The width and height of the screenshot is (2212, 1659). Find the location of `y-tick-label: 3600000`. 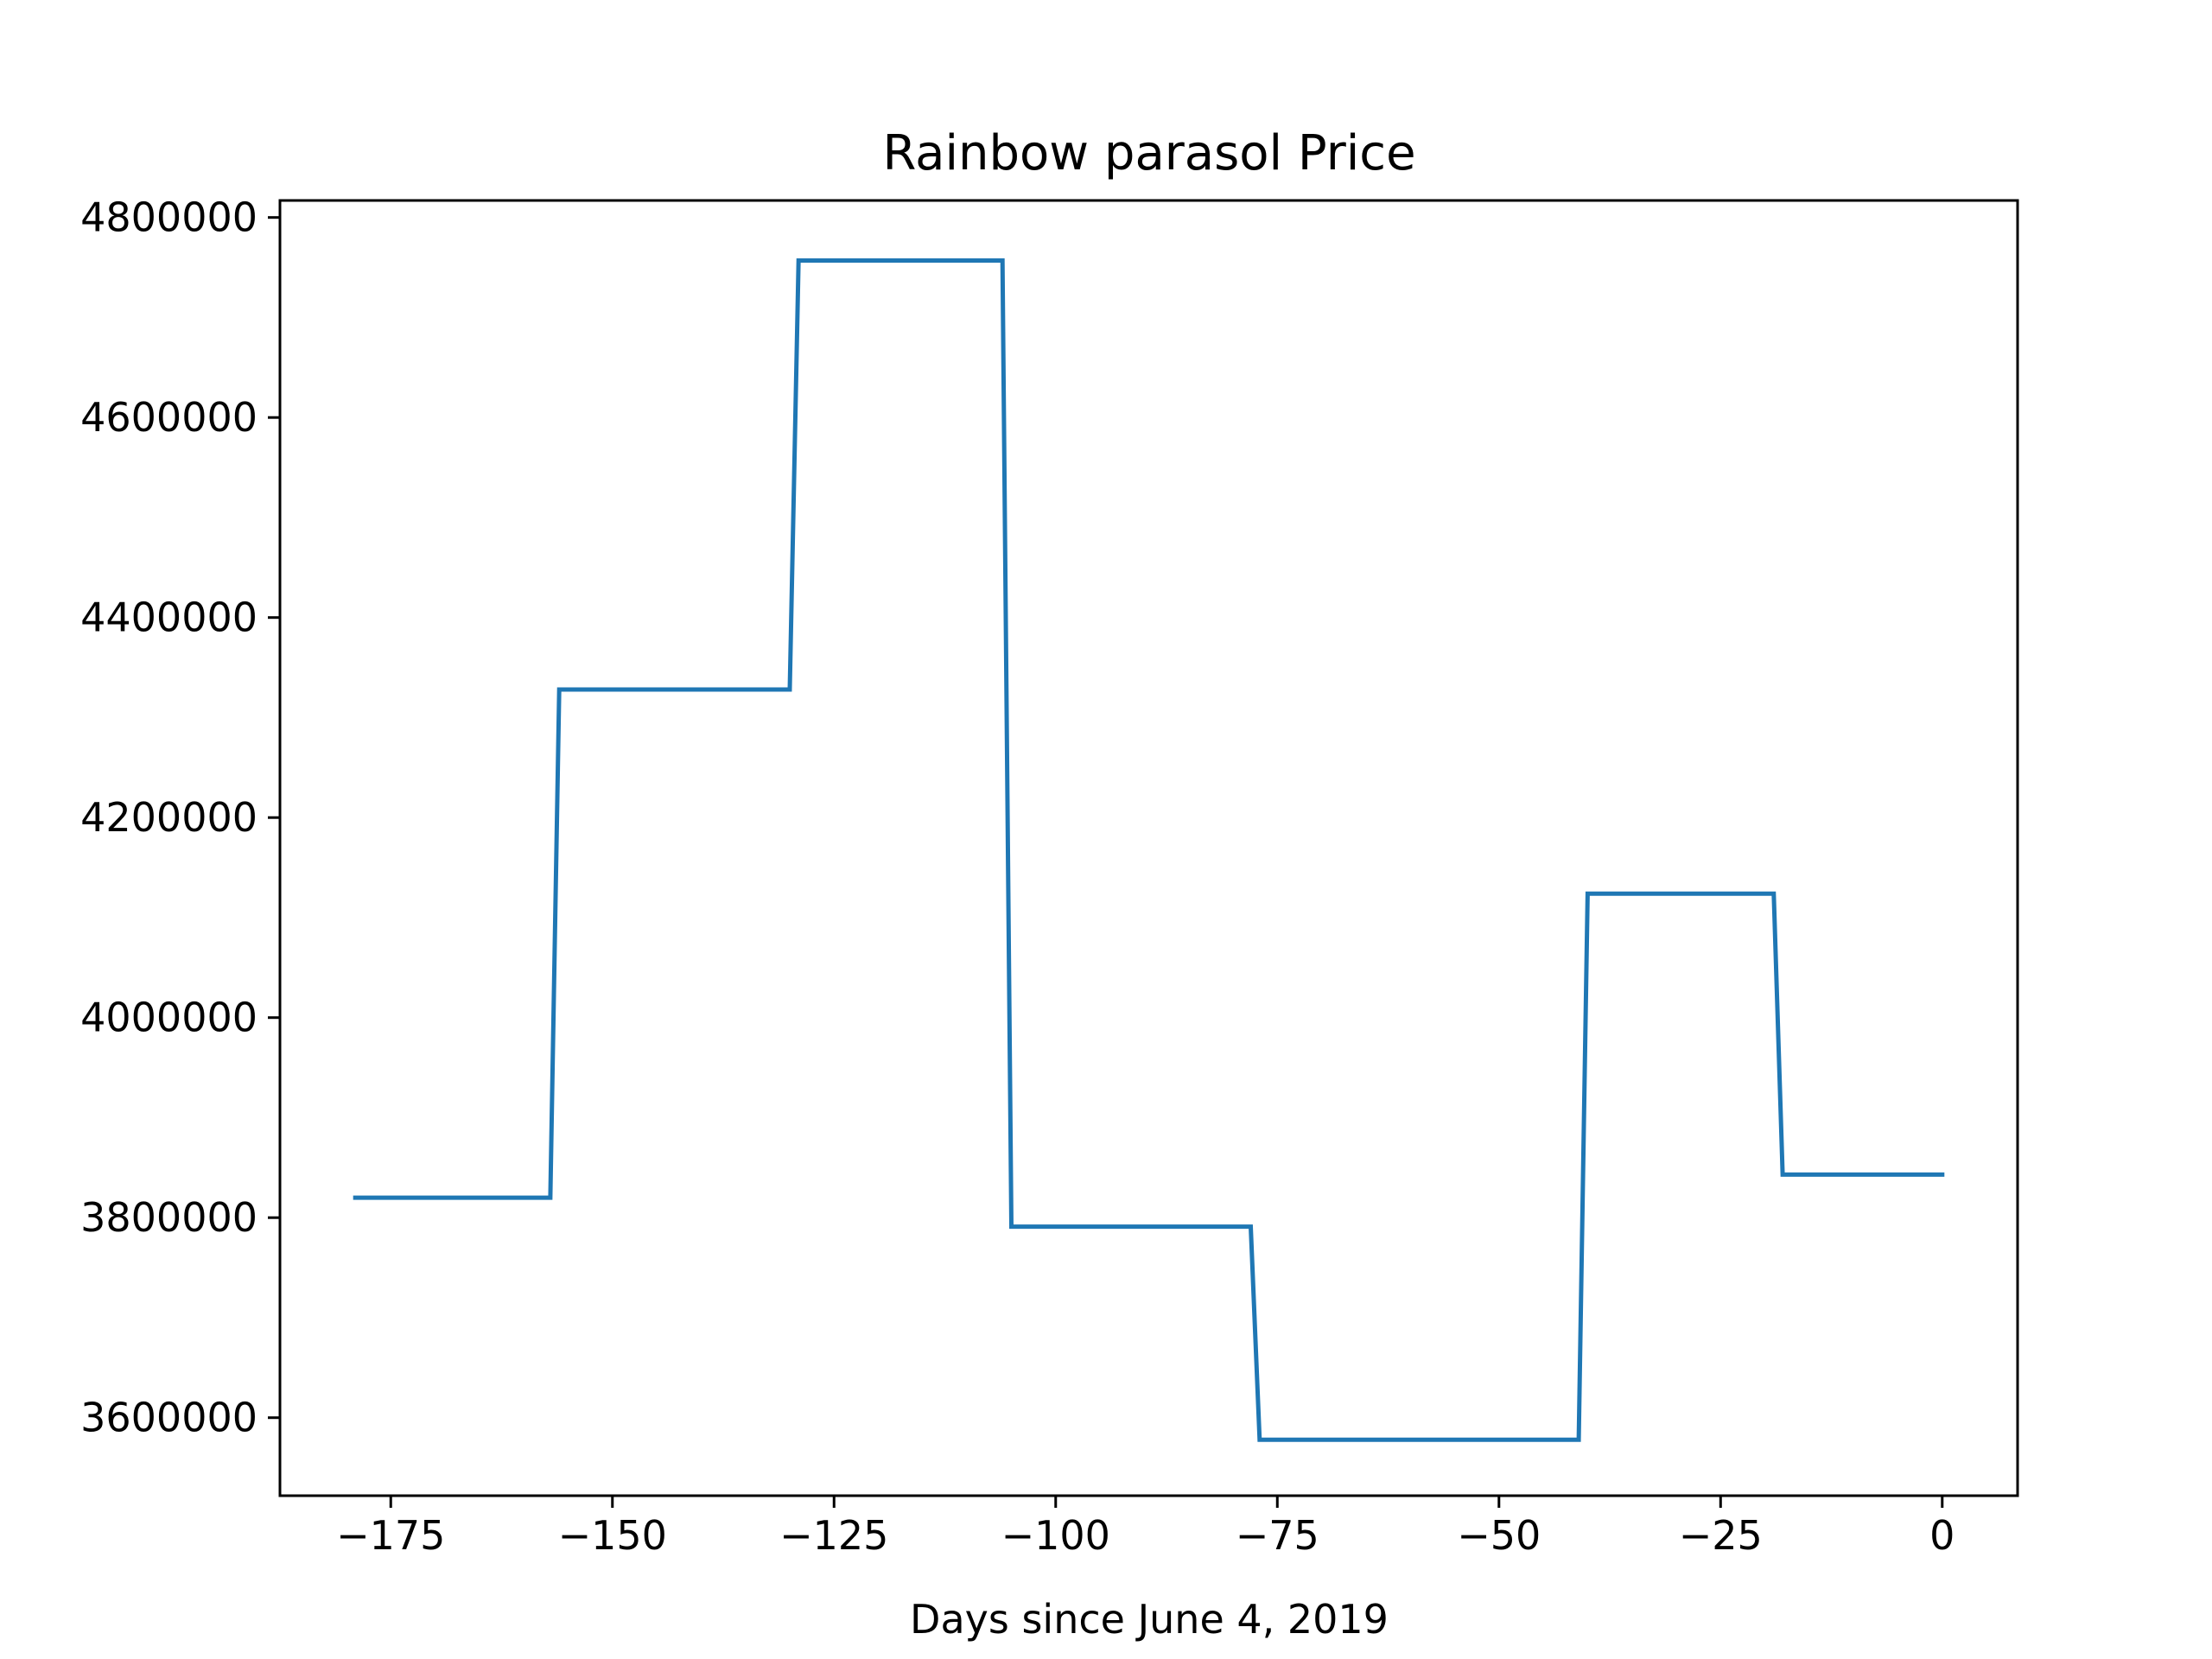

y-tick-label: 3600000 is located at coordinates (168, 1418).